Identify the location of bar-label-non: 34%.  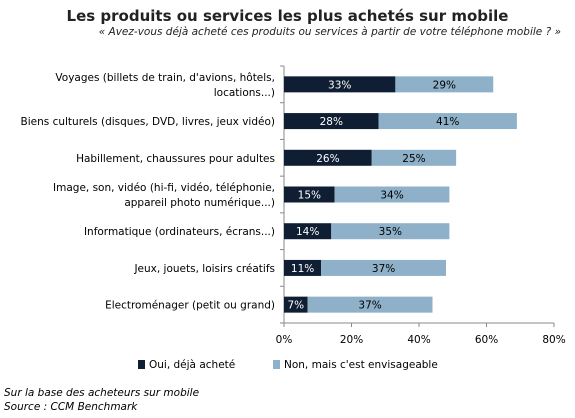
(391, 196).